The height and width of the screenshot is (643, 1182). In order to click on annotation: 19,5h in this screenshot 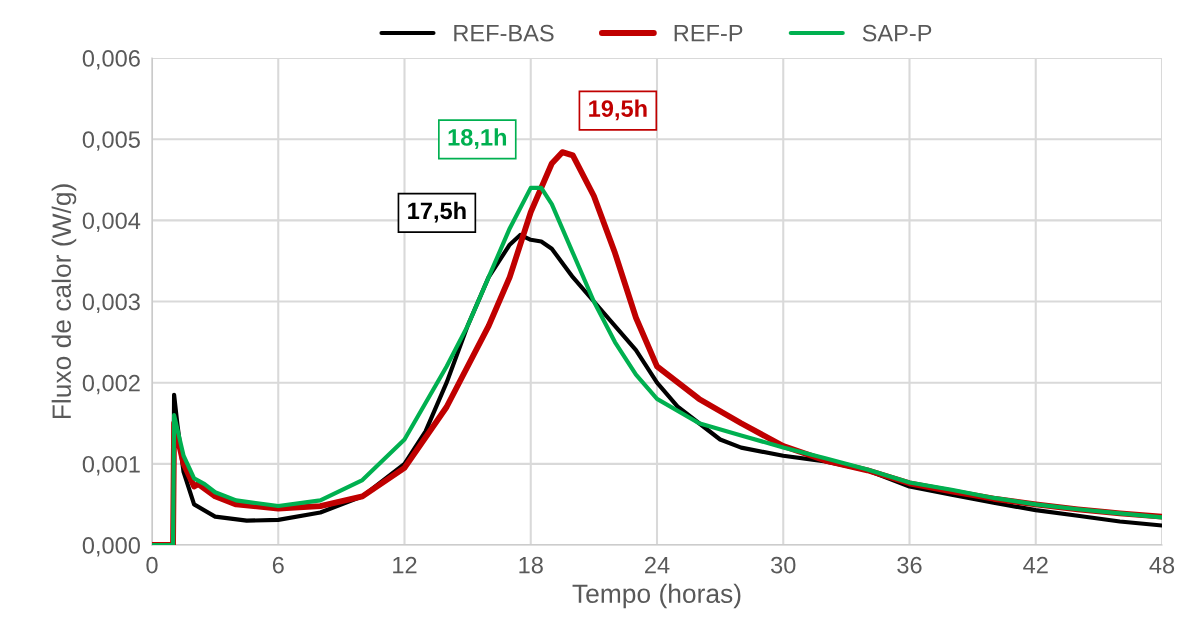, I will do `click(618, 110)`.